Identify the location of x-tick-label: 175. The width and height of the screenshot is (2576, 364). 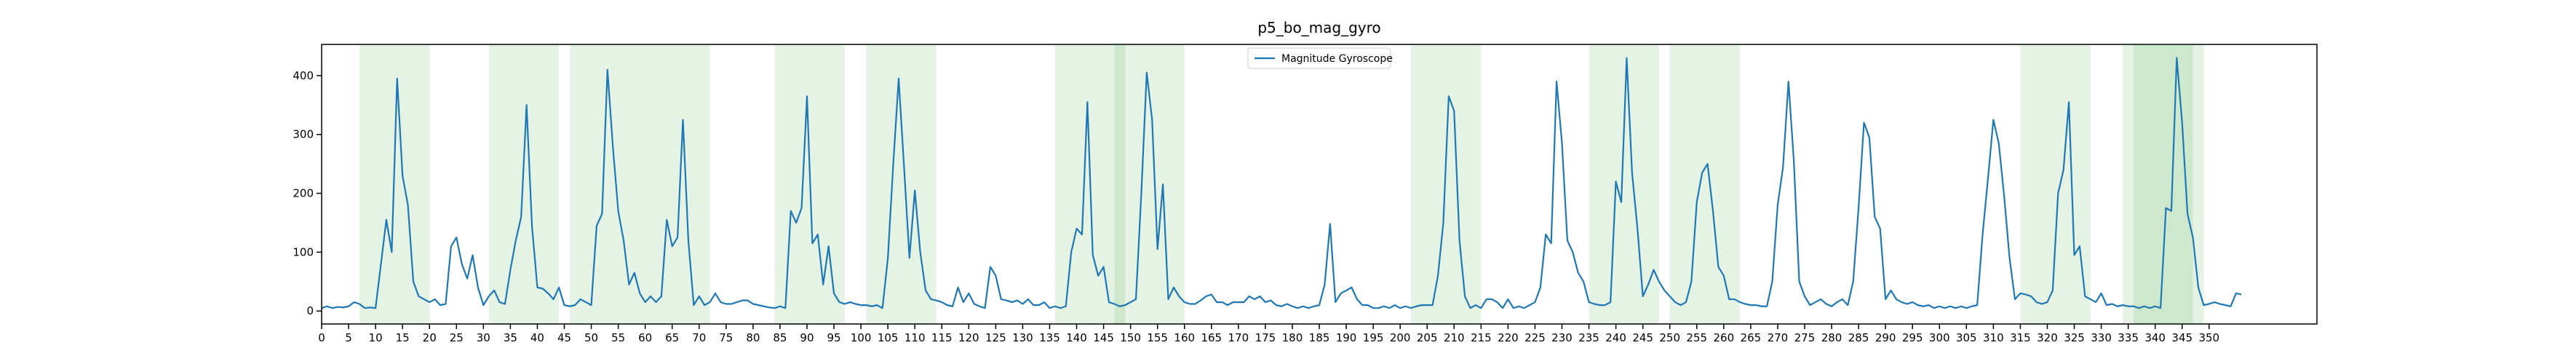
(1265, 337).